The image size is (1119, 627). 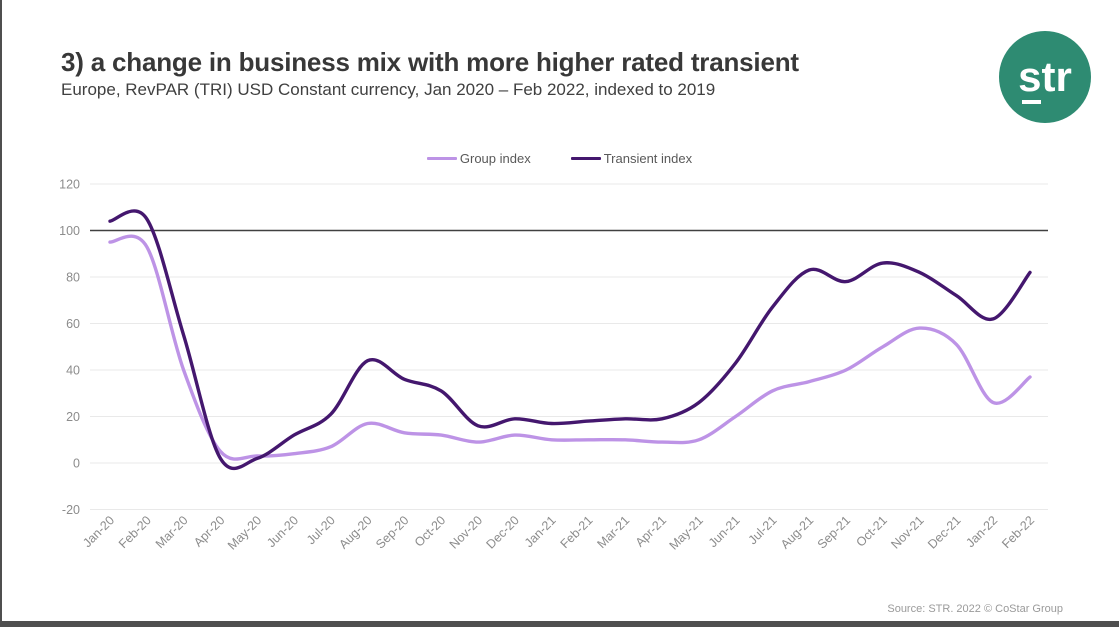 What do you see at coordinates (98, 531) in the screenshot?
I see `x-tick-label: Jan-20` at bounding box center [98, 531].